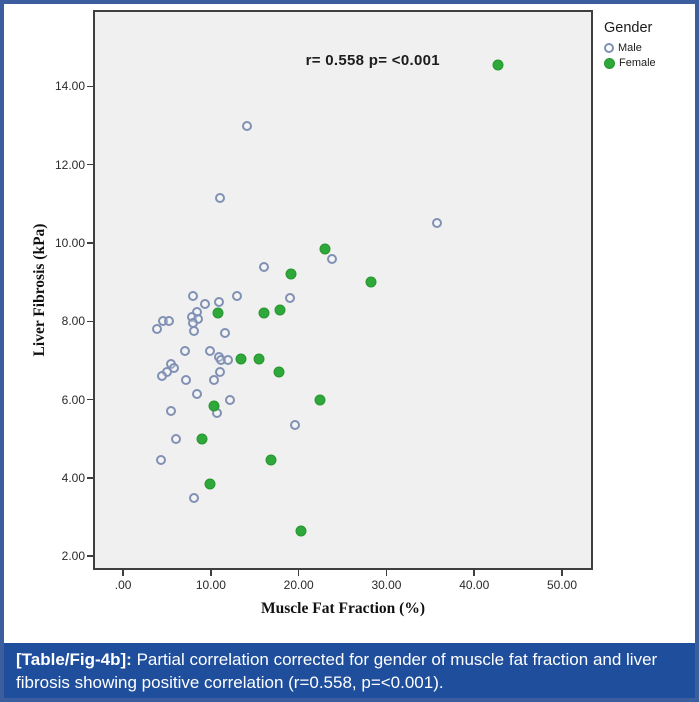  What do you see at coordinates (69, 164) in the screenshot?
I see `y-tick-label: 12.00` at bounding box center [69, 164].